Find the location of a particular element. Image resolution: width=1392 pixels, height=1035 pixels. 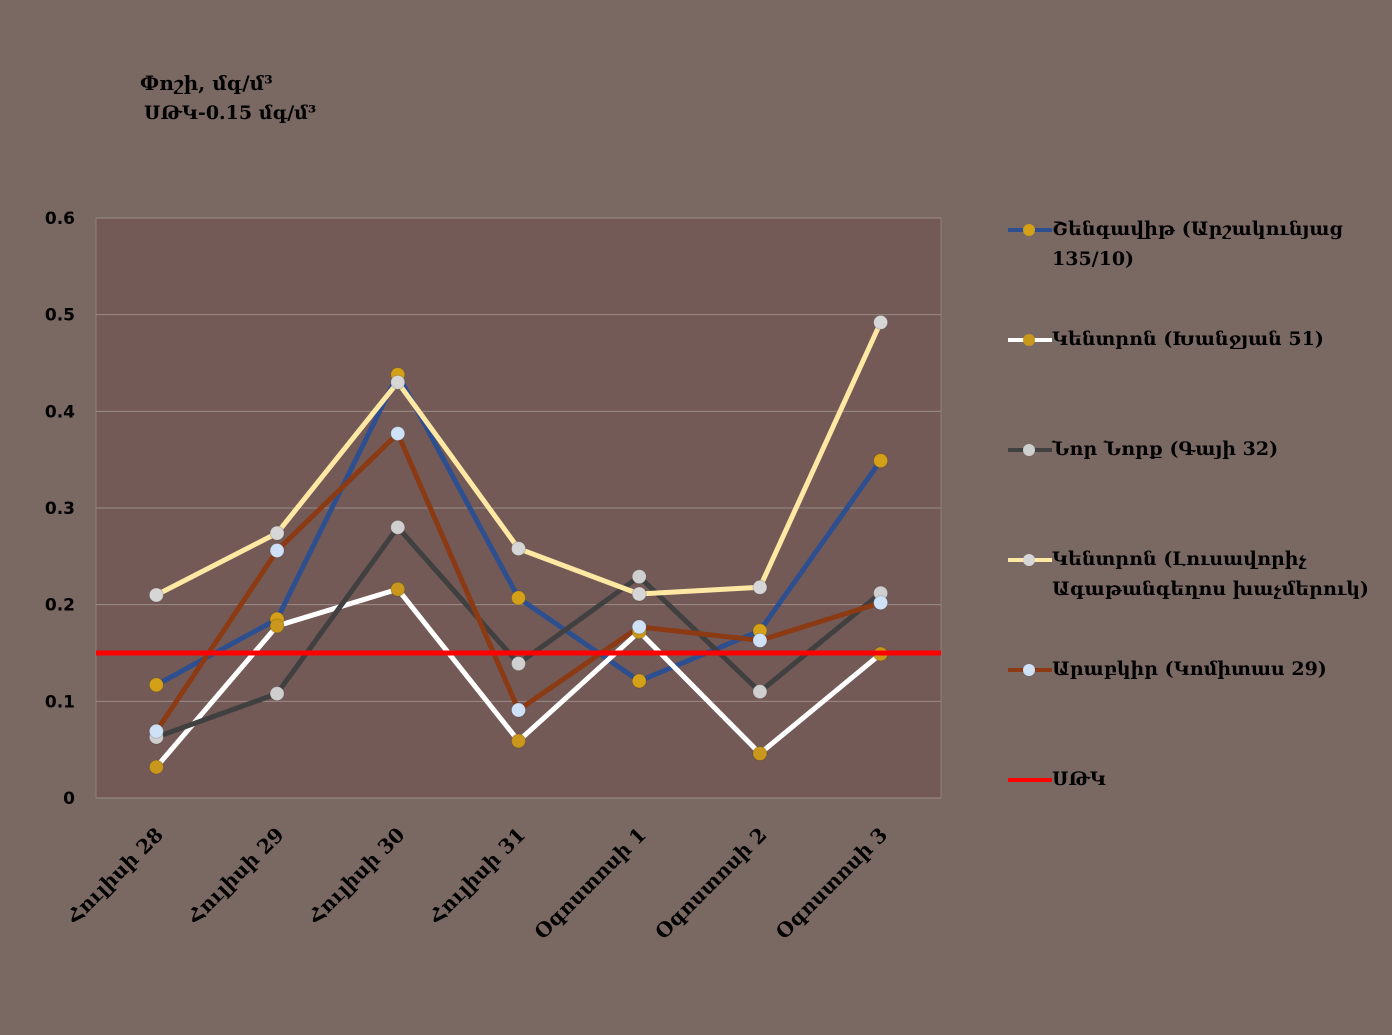

legend-item: Կենտրոն (Խանջյան 51) is located at coordinates (1191, 339).